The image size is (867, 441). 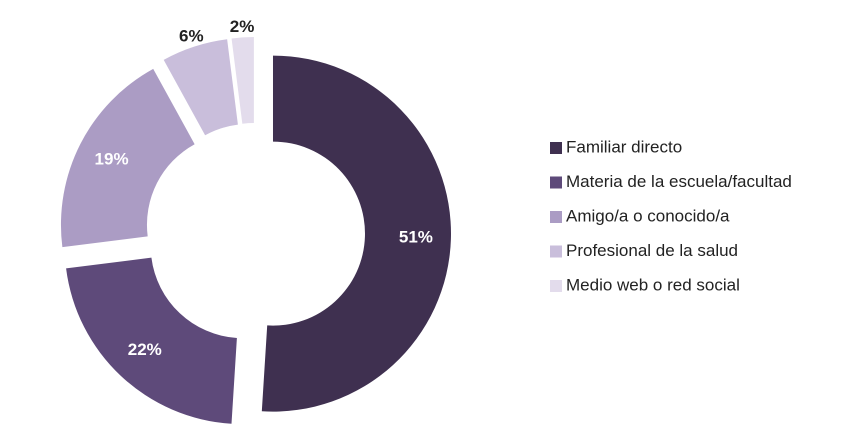 What do you see at coordinates (145, 349) in the screenshot?
I see `value-label: 22%` at bounding box center [145, 349].